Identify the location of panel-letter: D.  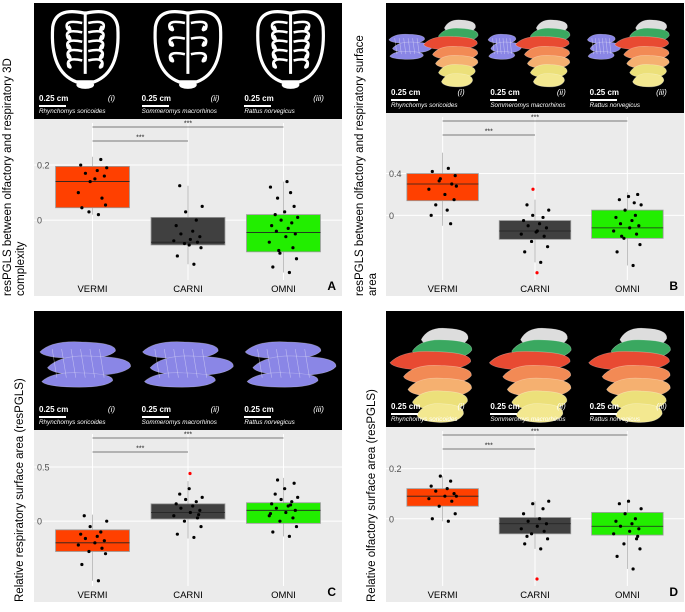
(673, 592).